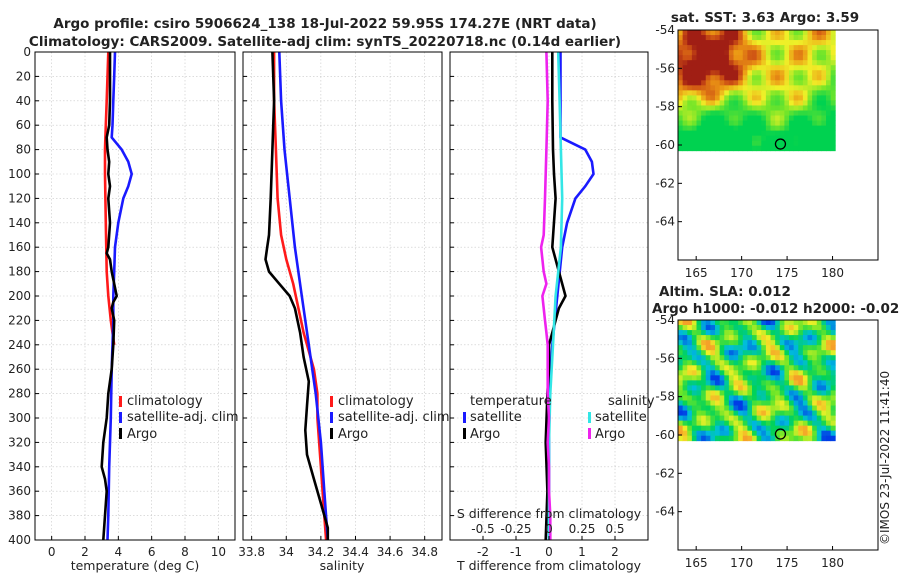 The height and width of the screenshot is (580, 900). Describe the element at coordinates (23, 150) in the screenshot. I see `y-tick-label: 80` at that location.